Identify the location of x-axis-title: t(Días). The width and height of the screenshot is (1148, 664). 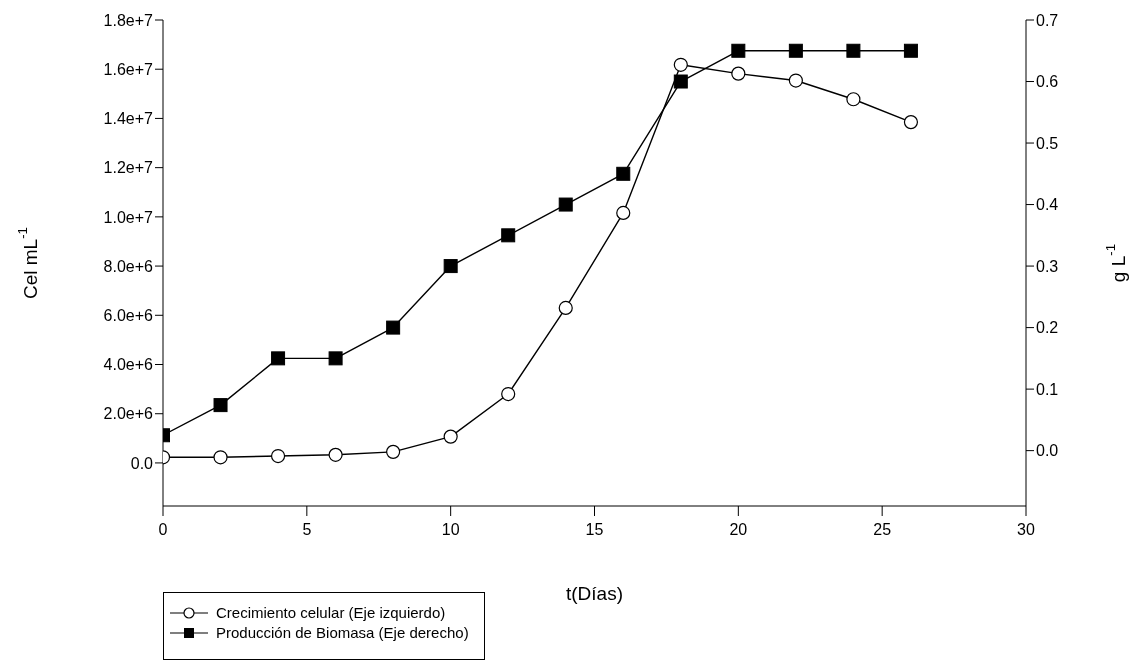
(594, 593).